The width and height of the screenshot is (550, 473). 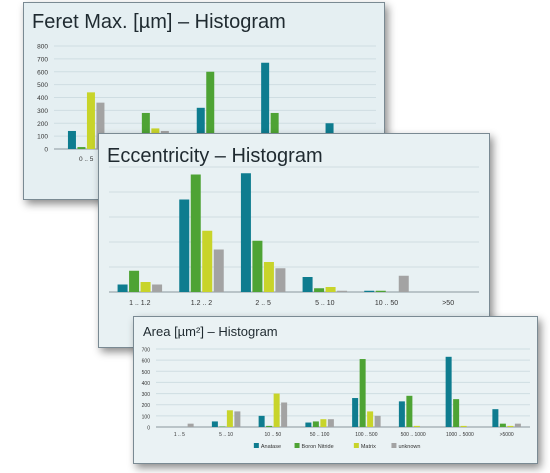 I want to click on x-tick-label: 500 .. 1000, so click(x=413, y=435).